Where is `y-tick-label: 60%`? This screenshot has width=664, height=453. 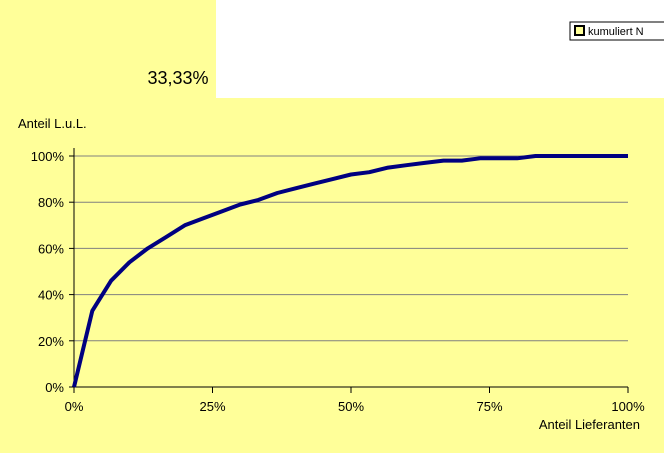 y-tick-label: 60% is located at coordinates (51, 248).